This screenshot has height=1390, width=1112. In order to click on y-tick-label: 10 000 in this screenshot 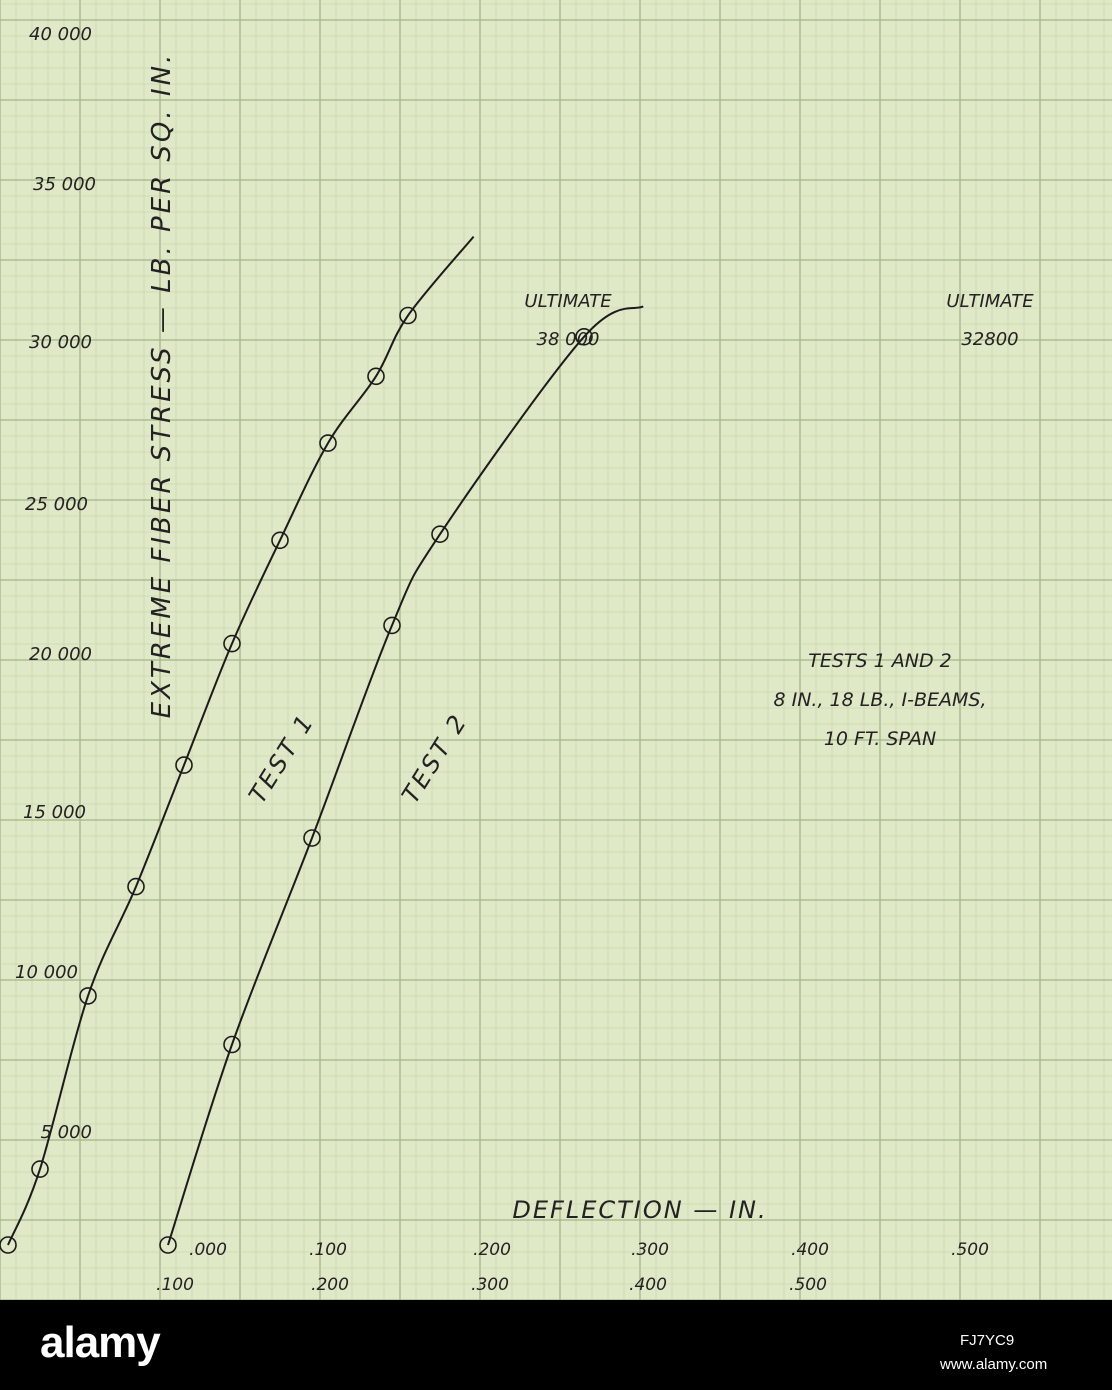, I will do `click(46, 972)`.